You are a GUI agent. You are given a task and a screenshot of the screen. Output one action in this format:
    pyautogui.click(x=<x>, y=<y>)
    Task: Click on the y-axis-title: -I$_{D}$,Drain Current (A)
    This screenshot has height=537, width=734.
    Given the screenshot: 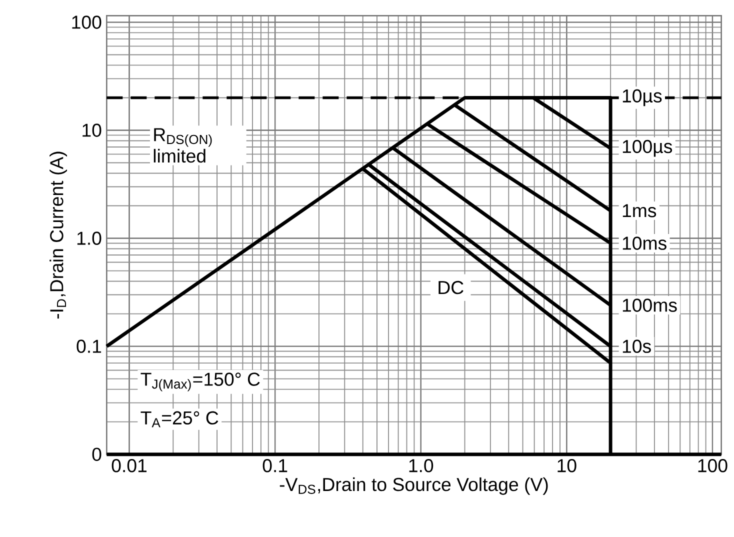 What is the action you would take?
    pyautogui.click(x=58, y=235)
    